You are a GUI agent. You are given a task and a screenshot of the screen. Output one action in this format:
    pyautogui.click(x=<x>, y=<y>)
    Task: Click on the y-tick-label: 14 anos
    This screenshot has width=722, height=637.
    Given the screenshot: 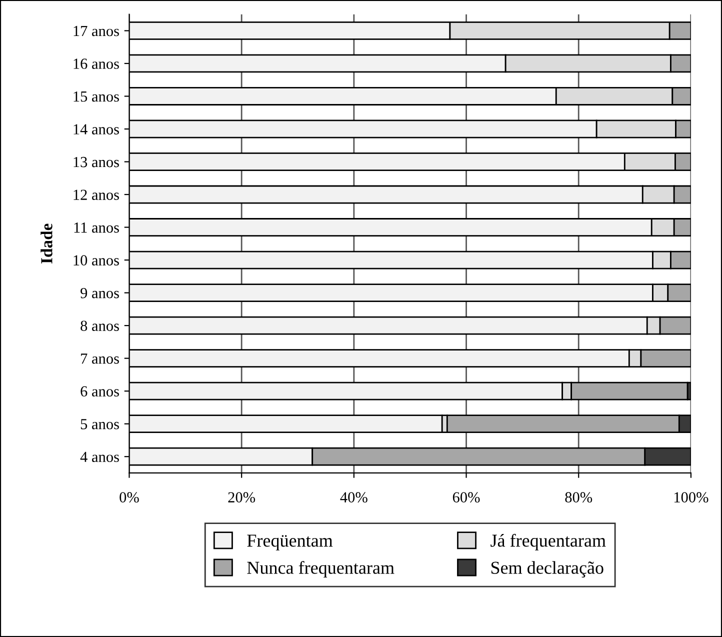 What is the action you would take?
    pyautogui.click(x=96, y=129)
    